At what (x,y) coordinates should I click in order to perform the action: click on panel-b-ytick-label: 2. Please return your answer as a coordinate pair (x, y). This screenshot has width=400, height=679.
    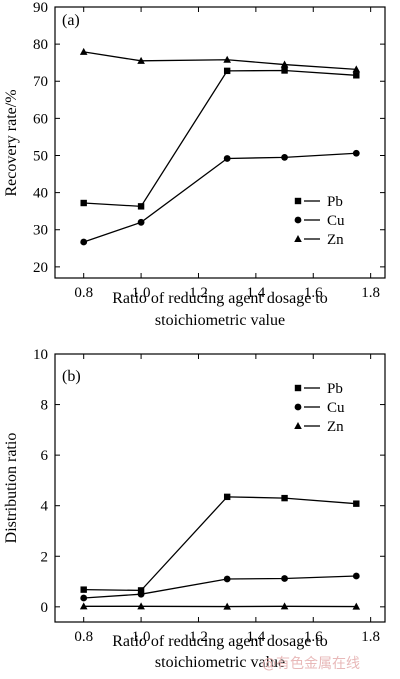
    Looking at the image, I should click on (45, 557).